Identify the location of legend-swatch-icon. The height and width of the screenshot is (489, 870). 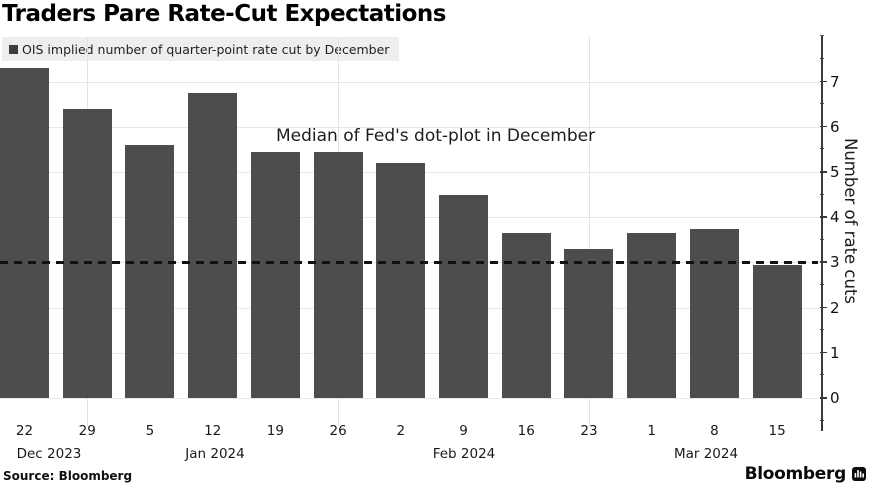
(13, 49).